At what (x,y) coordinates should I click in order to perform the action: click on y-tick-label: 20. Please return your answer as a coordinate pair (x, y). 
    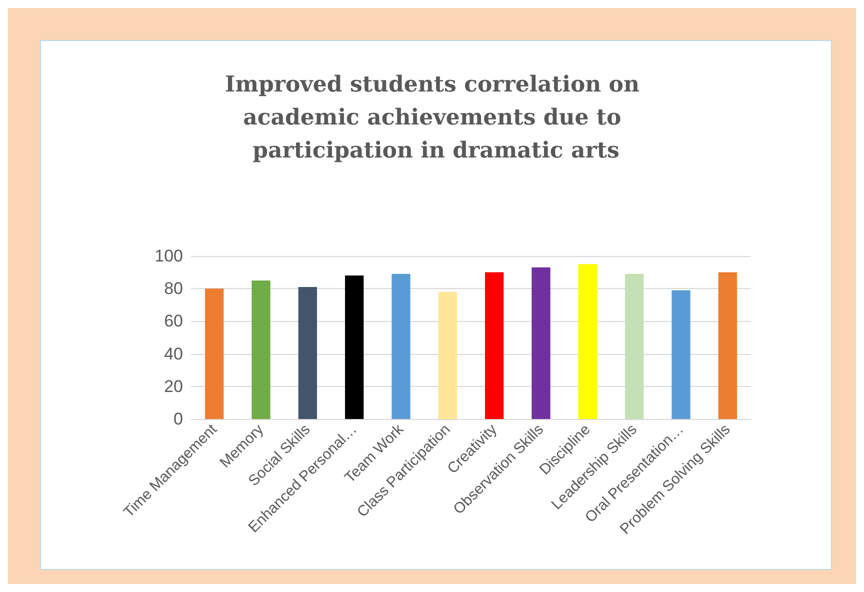
    Looking at the image, I should click on (173, 386).